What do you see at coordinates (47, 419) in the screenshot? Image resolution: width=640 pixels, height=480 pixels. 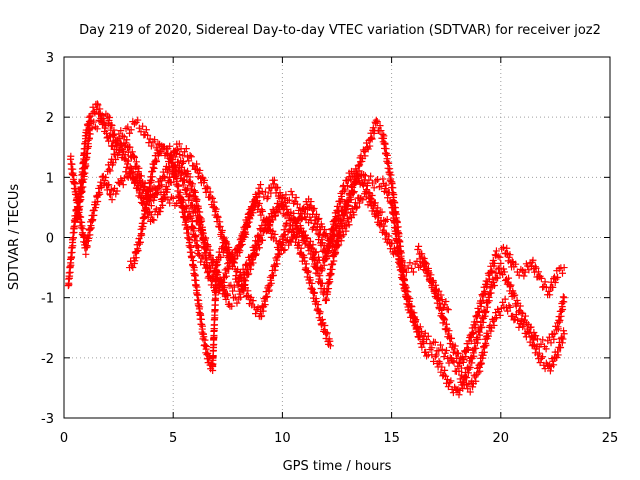 I see `y-tick-label: -3` at bounding box center [47, 419].